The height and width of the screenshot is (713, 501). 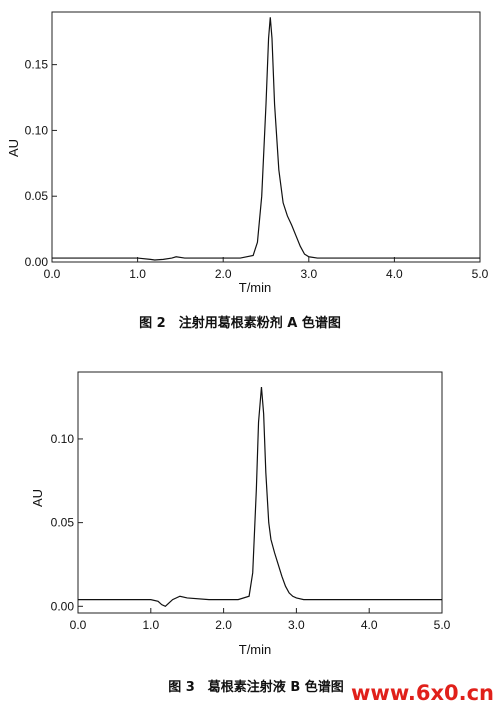 I want to click on watermark-text: www.6x0.cn, so click(x=422, y=693).